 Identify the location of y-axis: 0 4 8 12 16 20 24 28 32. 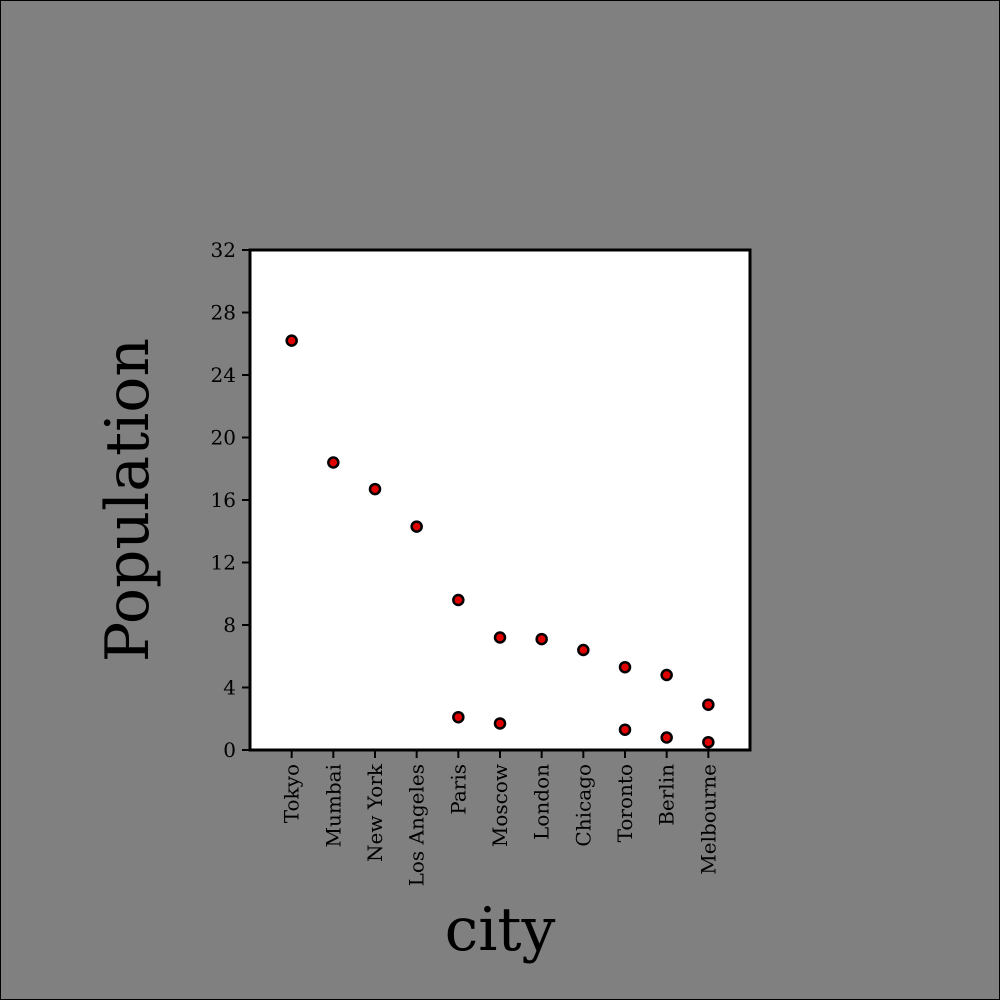
(230, 500).